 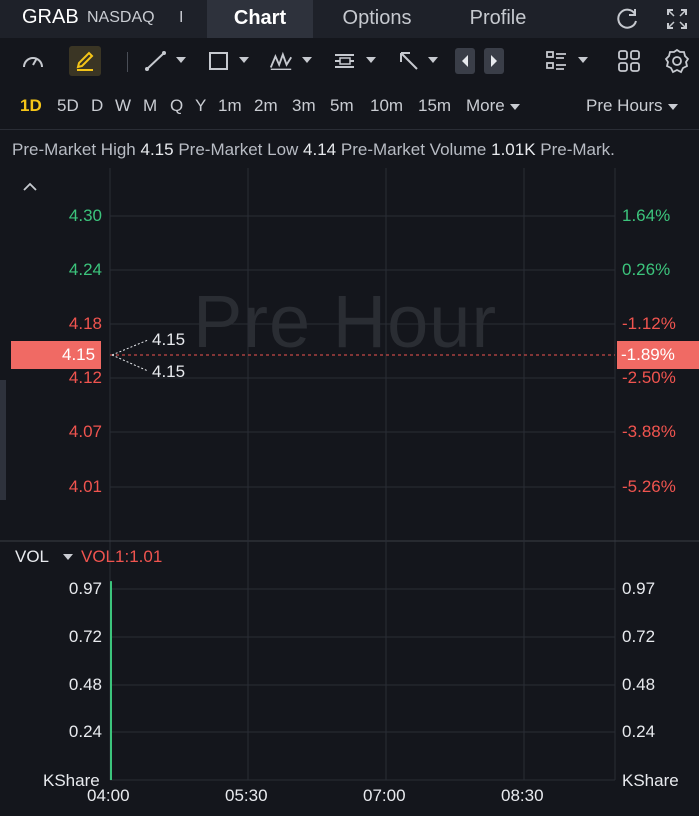 I want to click on volume-indicator-value: VOL1:1.01, so click(x=122, y=556).